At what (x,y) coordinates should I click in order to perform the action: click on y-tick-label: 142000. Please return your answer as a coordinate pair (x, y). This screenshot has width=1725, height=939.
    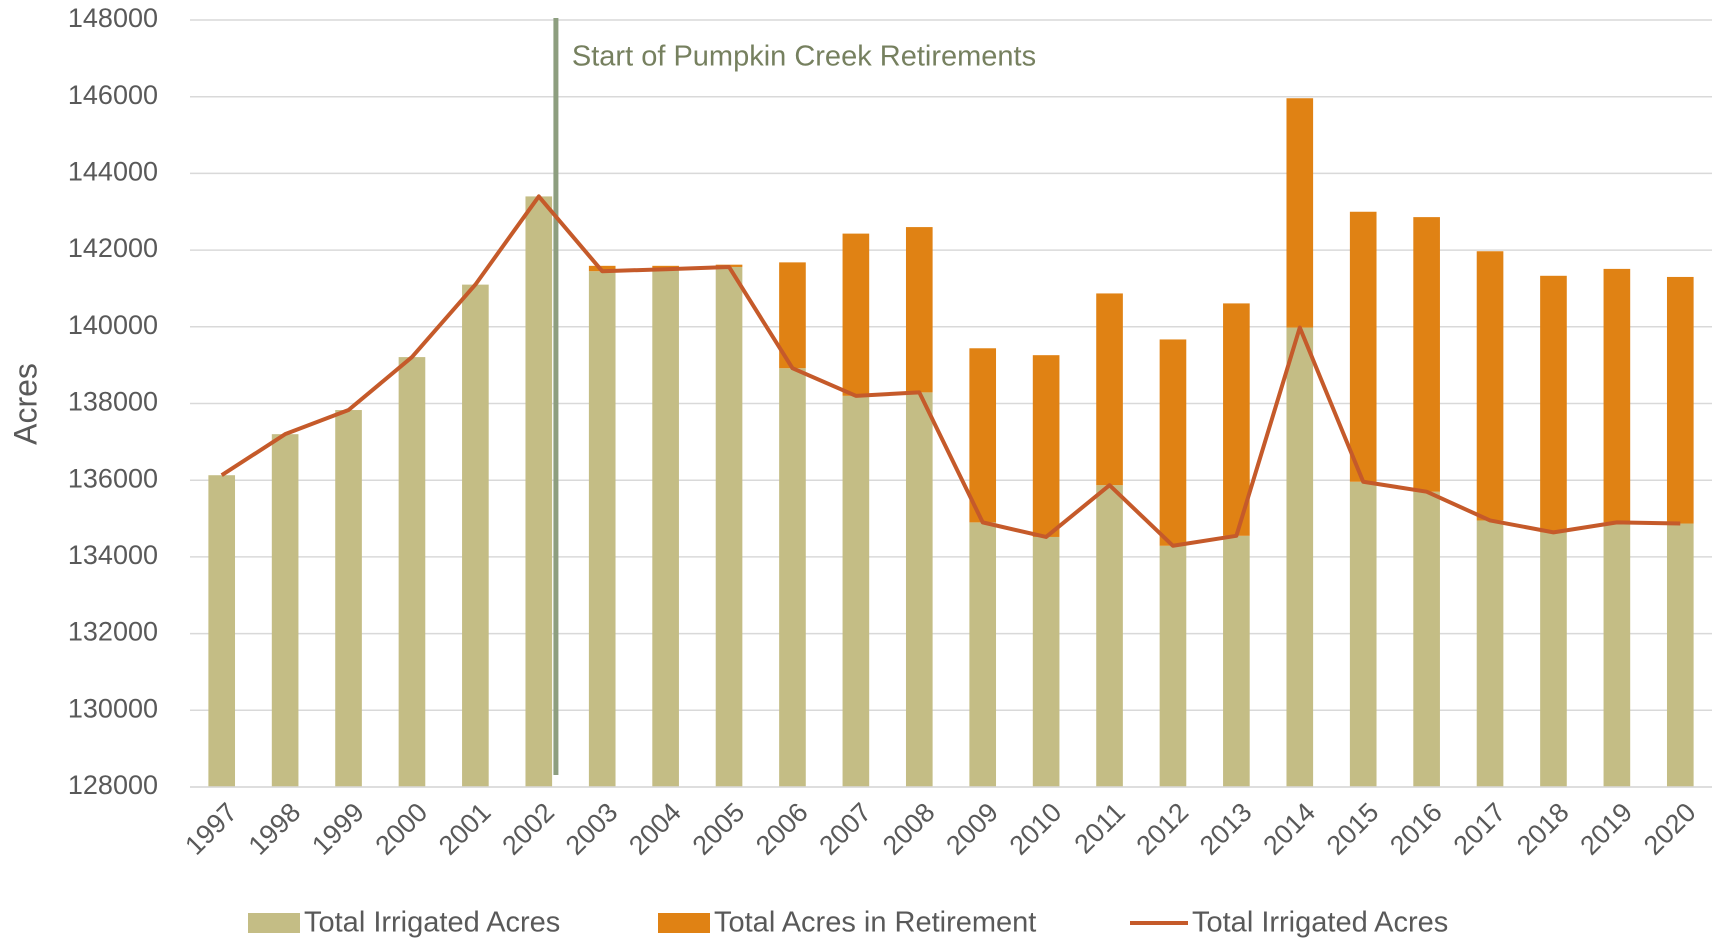
    Looking at the image, I should click on (113, 248).